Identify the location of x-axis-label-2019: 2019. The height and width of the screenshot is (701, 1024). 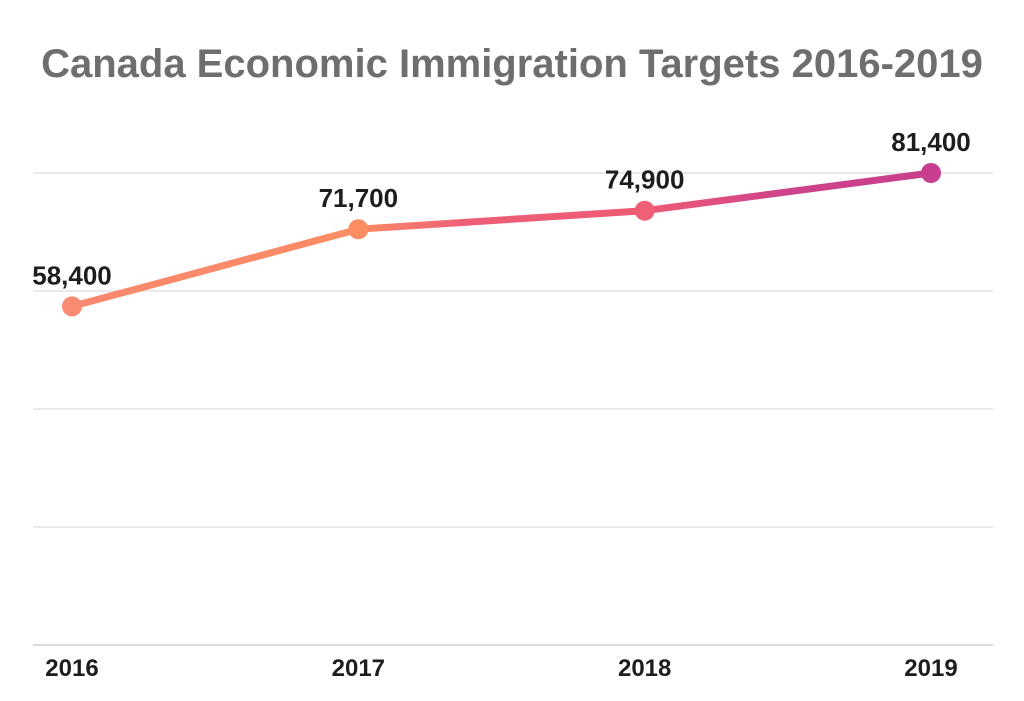
(930, 668).